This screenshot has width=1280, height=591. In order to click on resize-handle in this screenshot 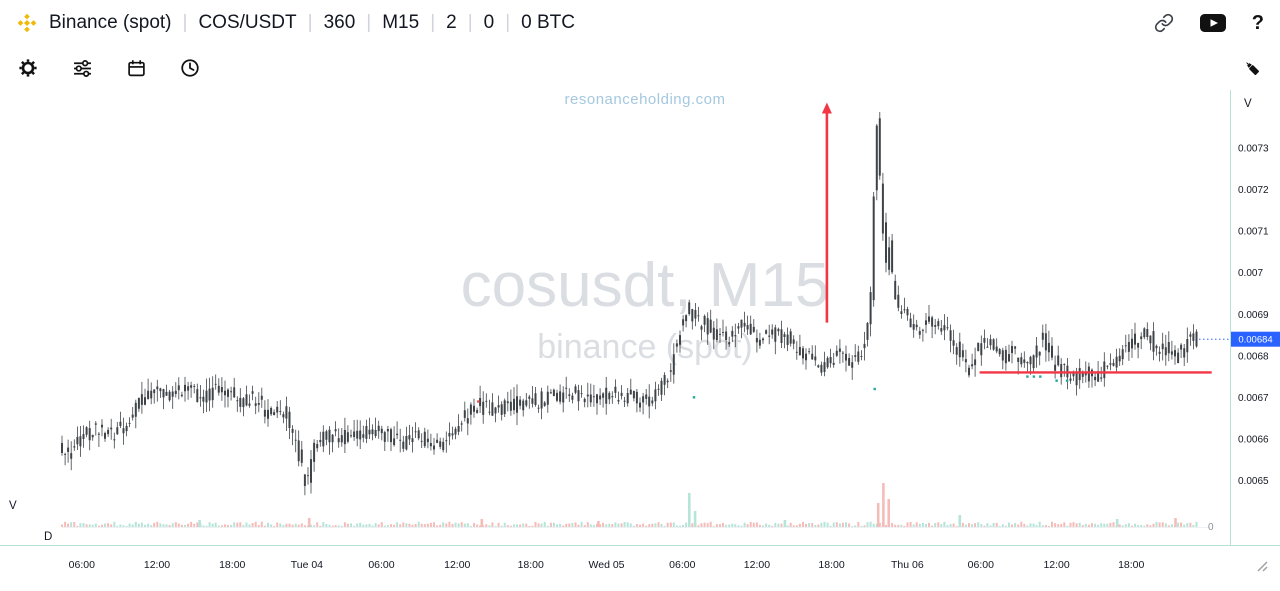, I will do `click(1262, 574)`.